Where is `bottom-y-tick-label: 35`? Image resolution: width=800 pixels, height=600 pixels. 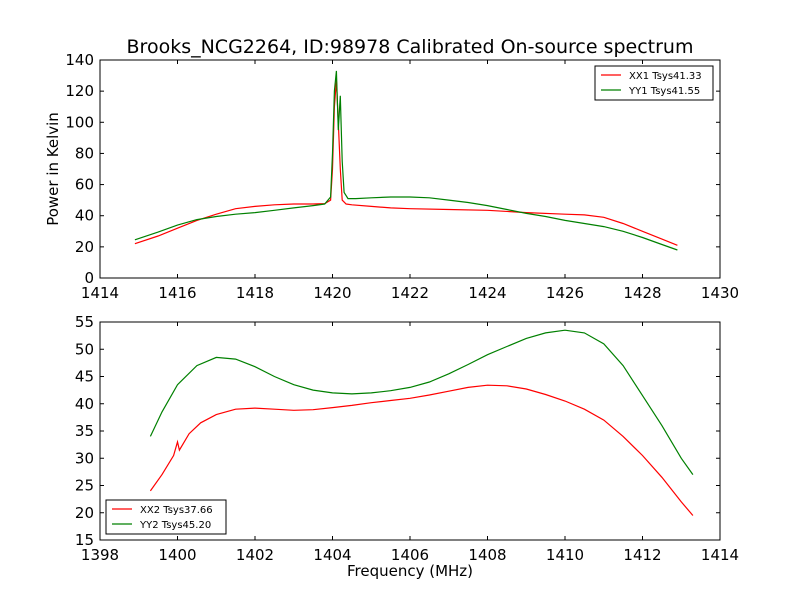
bottom-y-tick-label: 35 is located at coordinates (84, 431).